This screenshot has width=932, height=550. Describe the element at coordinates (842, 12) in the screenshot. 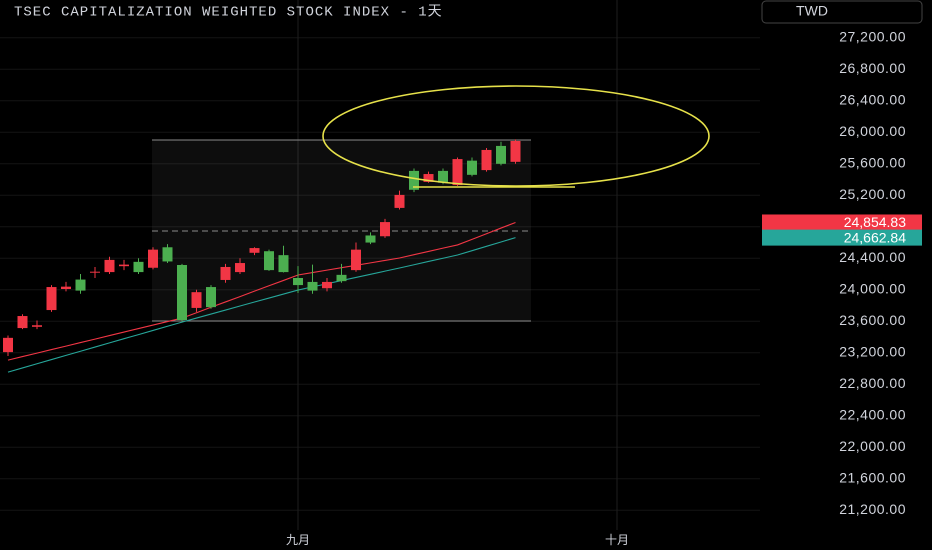

I see `currency-button` at that location.